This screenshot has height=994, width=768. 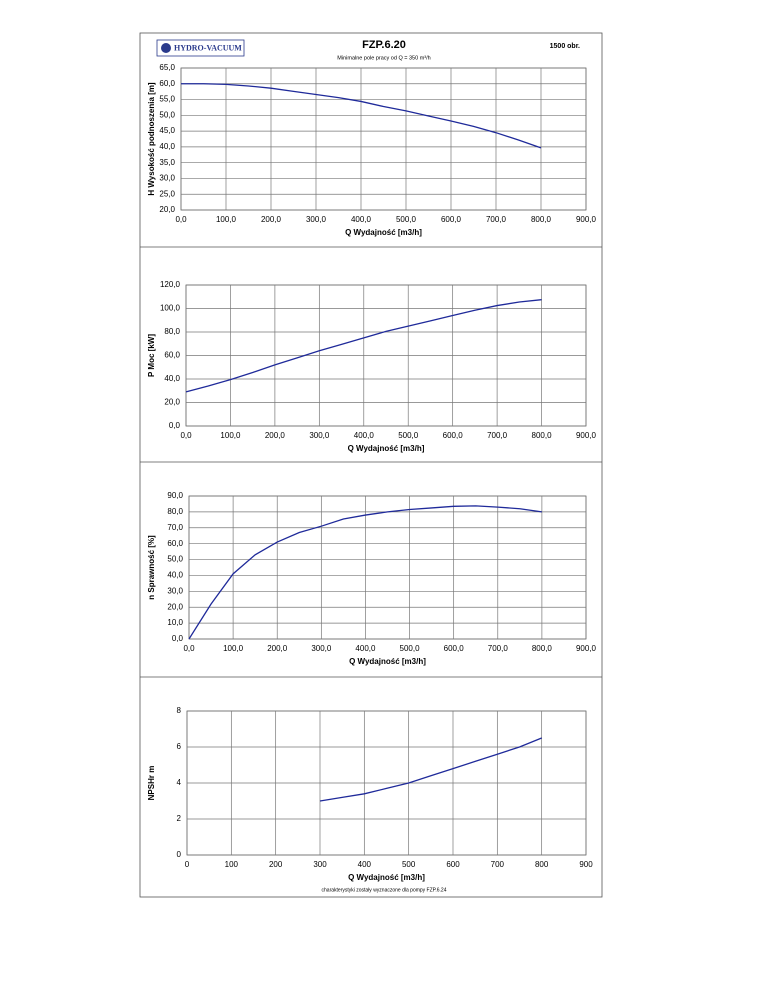 I want to click on logo-icon, so click(x=166, y=48).